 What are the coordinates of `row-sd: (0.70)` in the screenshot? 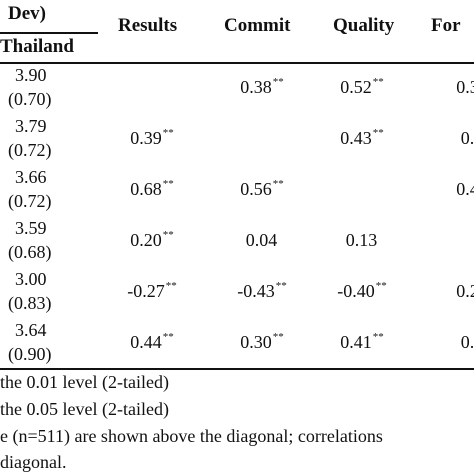 It's located at (30, 99).